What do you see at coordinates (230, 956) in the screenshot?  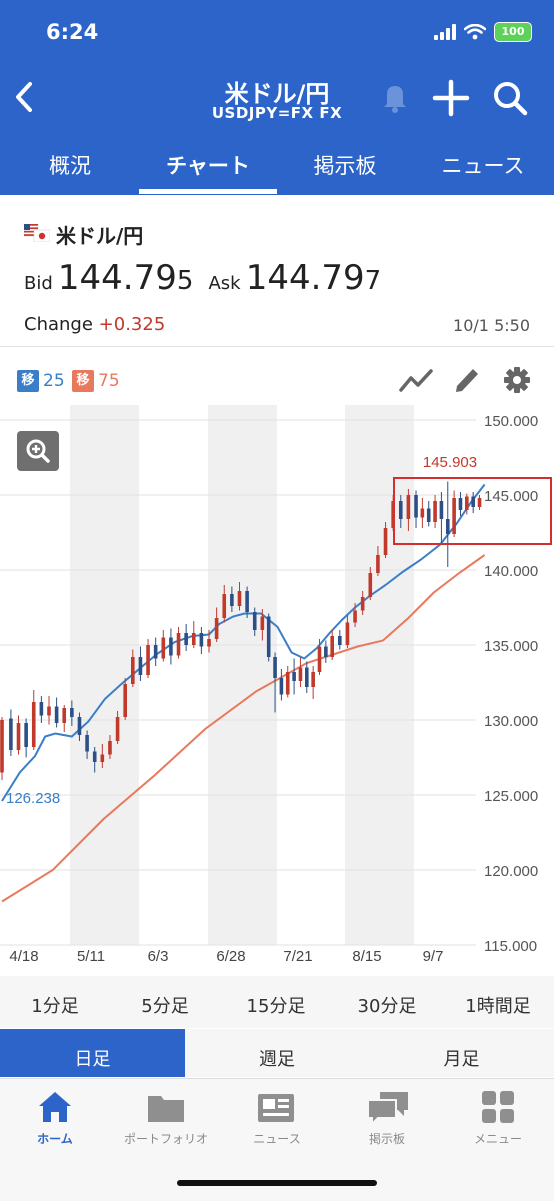 I see `x-tick-label: 6/28` at bounding box center [230, 956].